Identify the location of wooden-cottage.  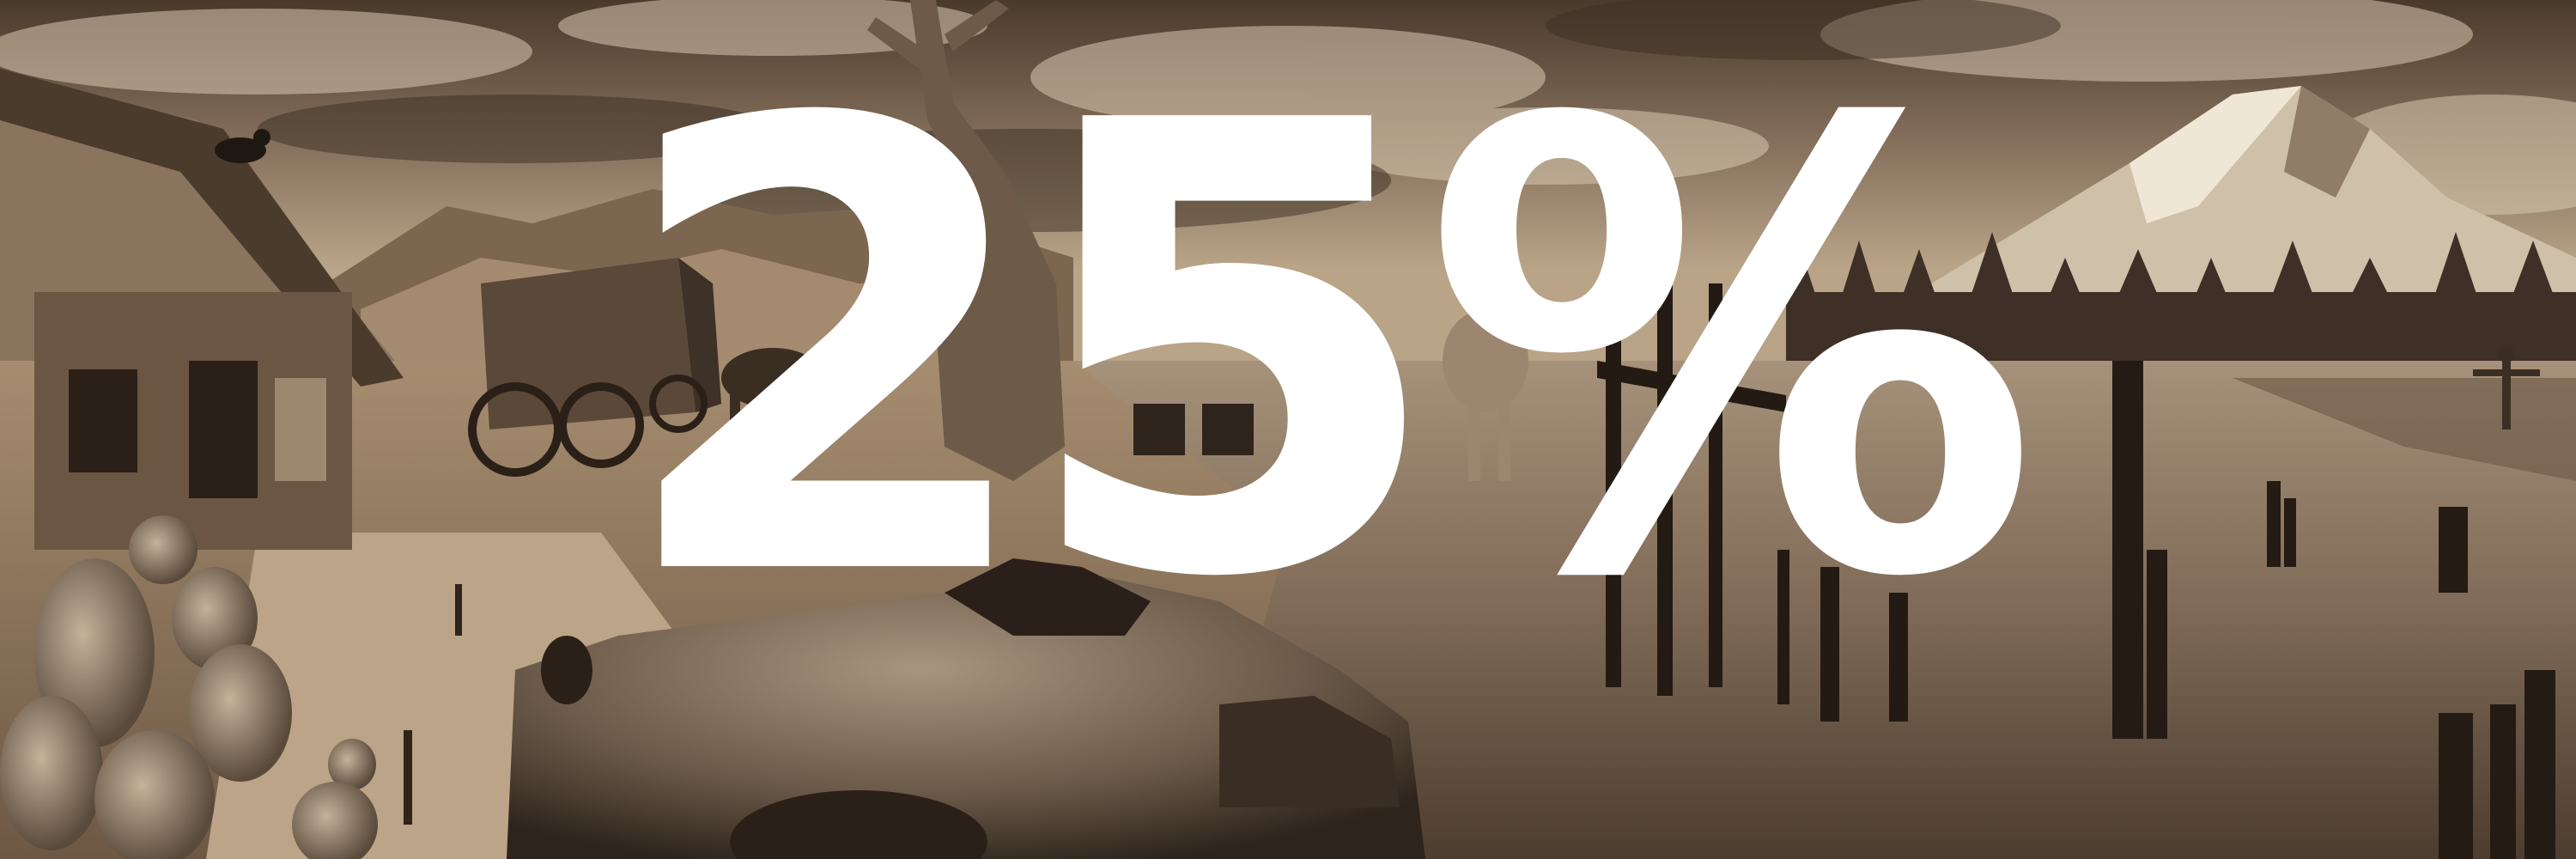
(202, 309).